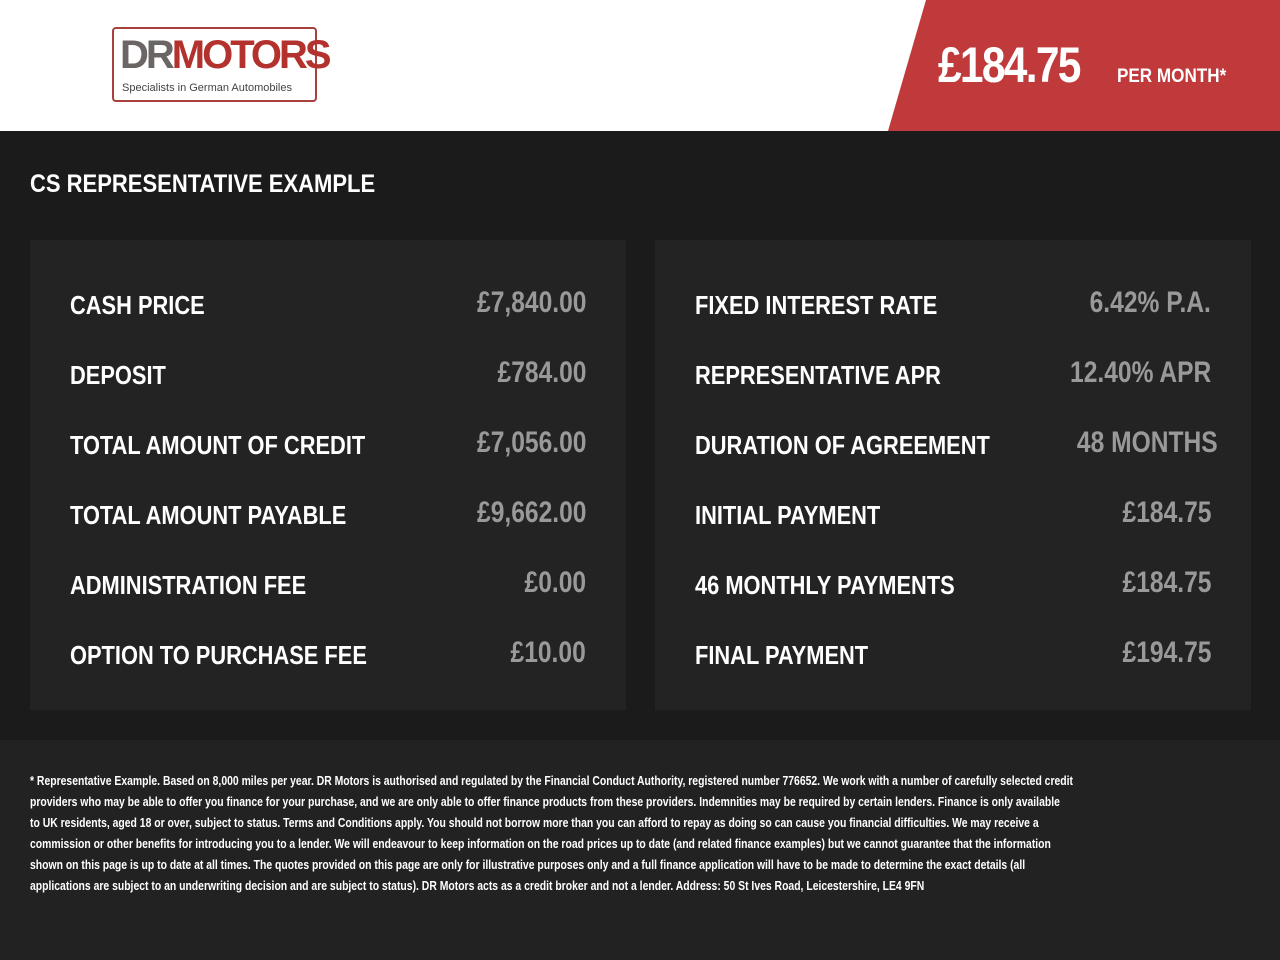  I want to click on finance-row: DURATION OF AGREEMENT 48 MONTHS, so click(956, 445).